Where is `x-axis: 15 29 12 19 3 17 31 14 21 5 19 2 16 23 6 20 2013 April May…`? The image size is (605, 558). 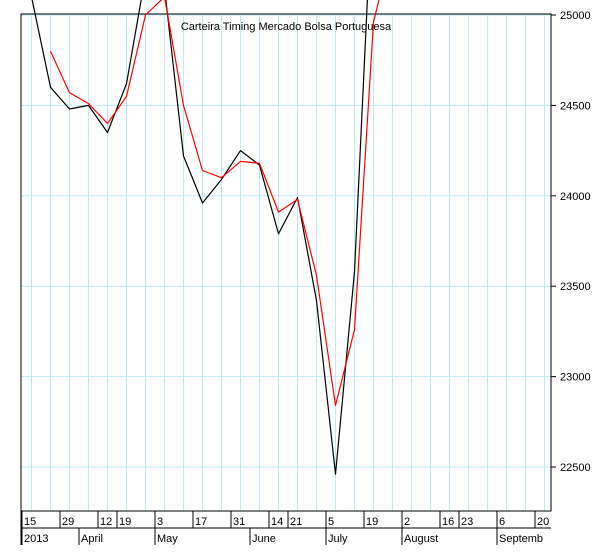
x-axis: 15 29 12 19 3 17 31 14 21 5 19 2 16 23 6 20 2013 April May… is located at coordinates (285, 528).